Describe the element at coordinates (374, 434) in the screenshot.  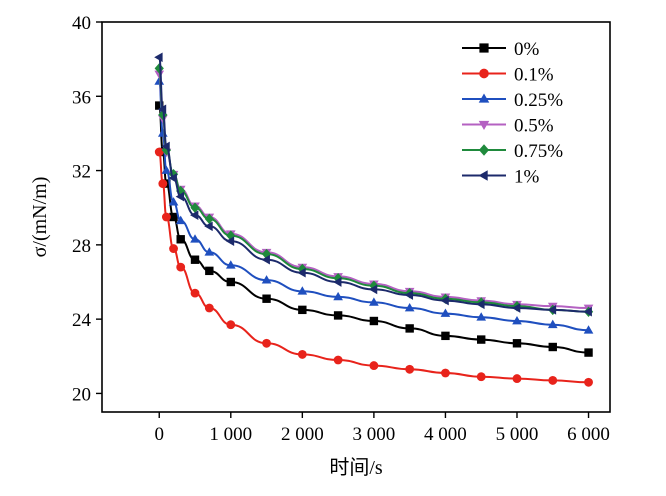
I see `x-tick-label: 3 000` at that location.